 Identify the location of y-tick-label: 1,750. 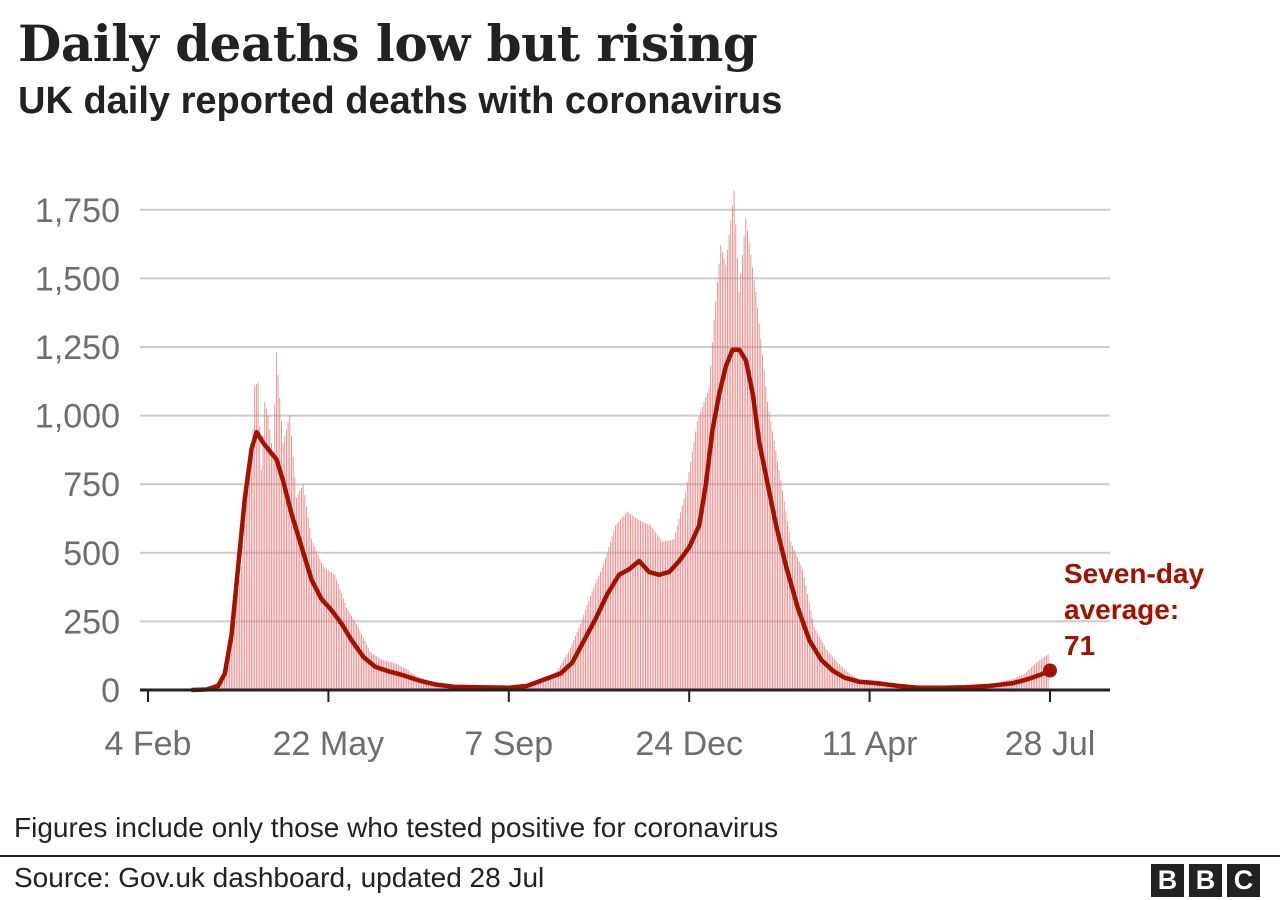
(77, 211).